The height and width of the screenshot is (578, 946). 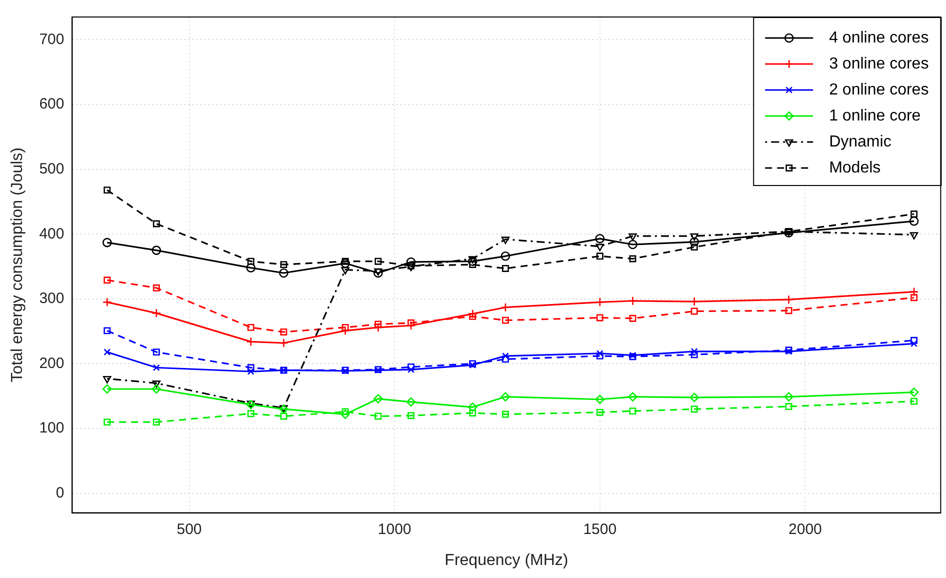 What do you see at coordinates (860, 141) in the screenshot?
I see `legend-label: Dynamic` at bounding box center [860, 141].